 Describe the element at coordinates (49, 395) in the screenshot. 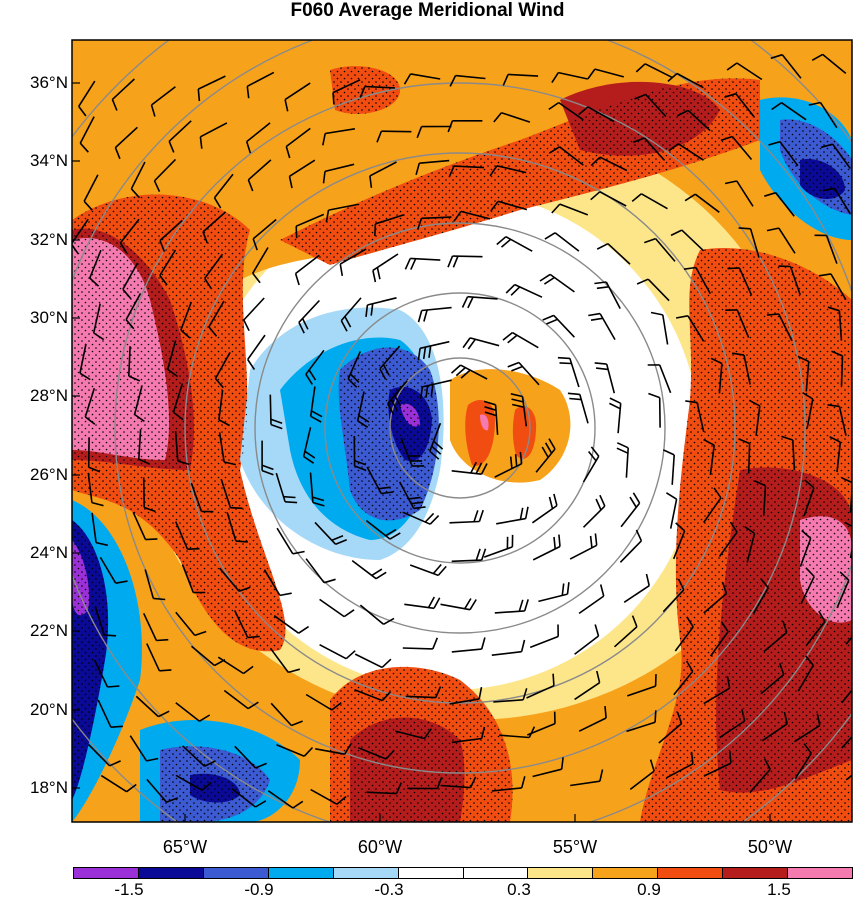

I see `lat-label-28n: 28°N` at that location.